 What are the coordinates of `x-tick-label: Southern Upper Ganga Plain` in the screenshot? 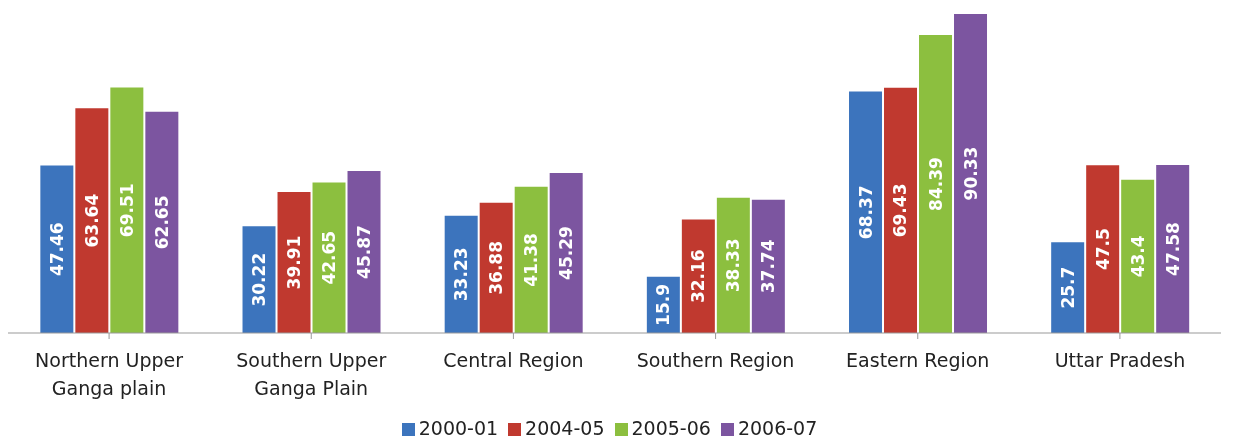 It's located at (311, 374).